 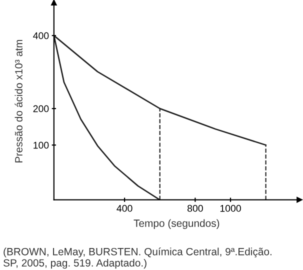 I want to click on y-tick-label: 100, so click(x=41, y=145).